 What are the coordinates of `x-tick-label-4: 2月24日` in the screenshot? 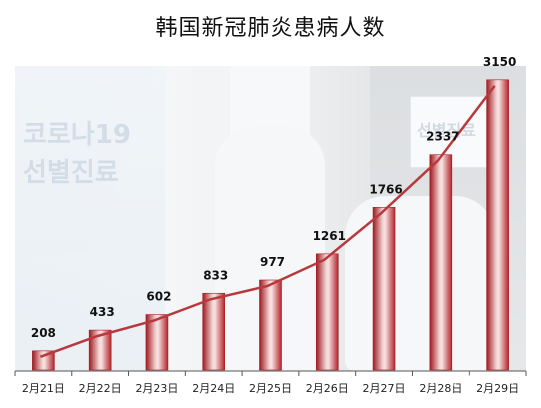 It's located at (213, 388).